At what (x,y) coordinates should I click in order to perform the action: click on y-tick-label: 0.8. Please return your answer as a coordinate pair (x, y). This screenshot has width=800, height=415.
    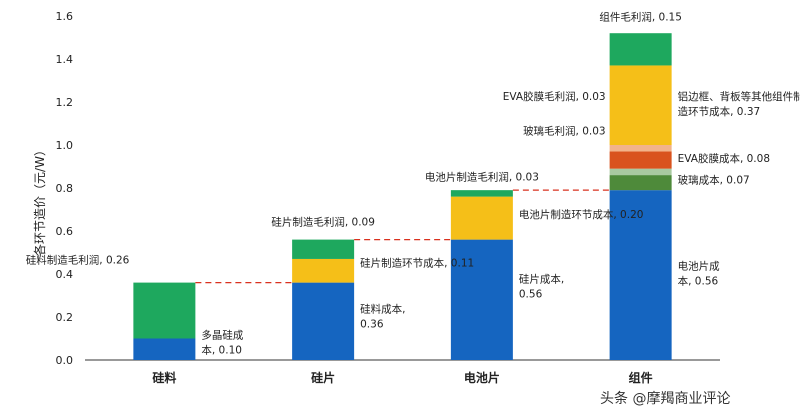
    Looking at the image, I should click on (65, 188).